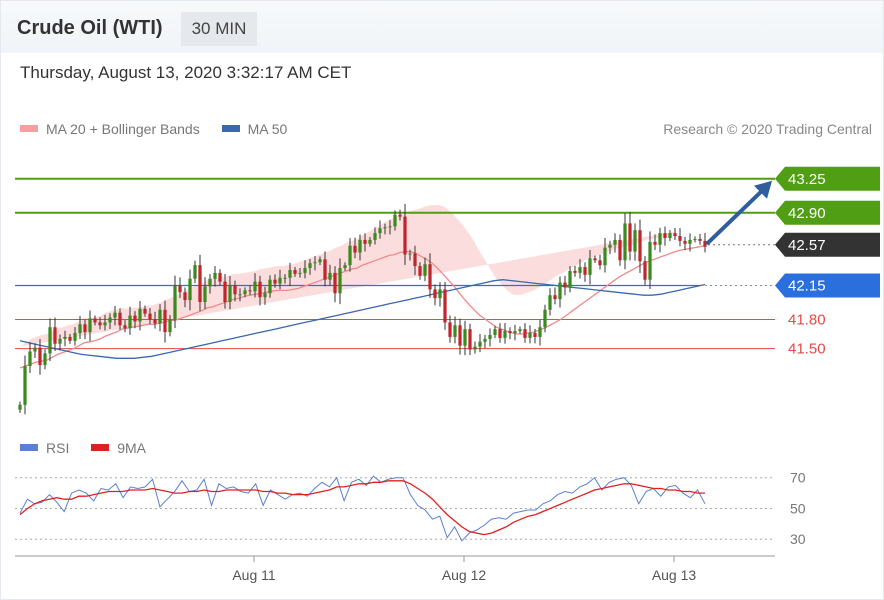 The width and height of the screenshot is (884, 600). What do you see at coordinates (464, 575) in the screenshot?
I see `x-tick-label: Aug 12` at bounding box center [464, 575].